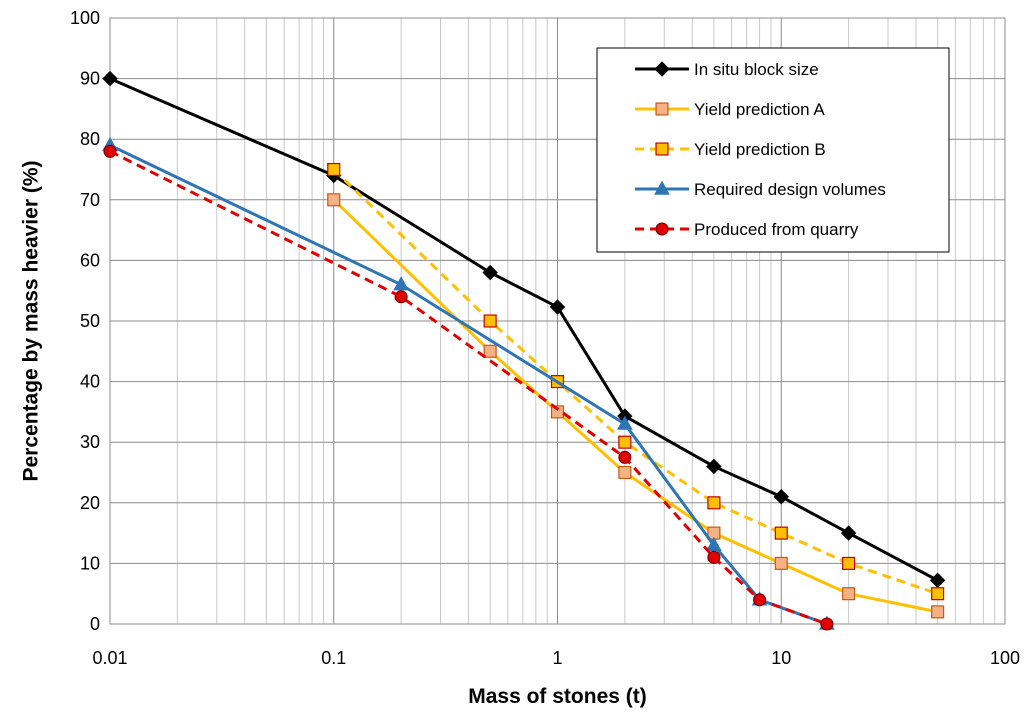  I want to click on y-tick-label: 60, so click(90, 260).